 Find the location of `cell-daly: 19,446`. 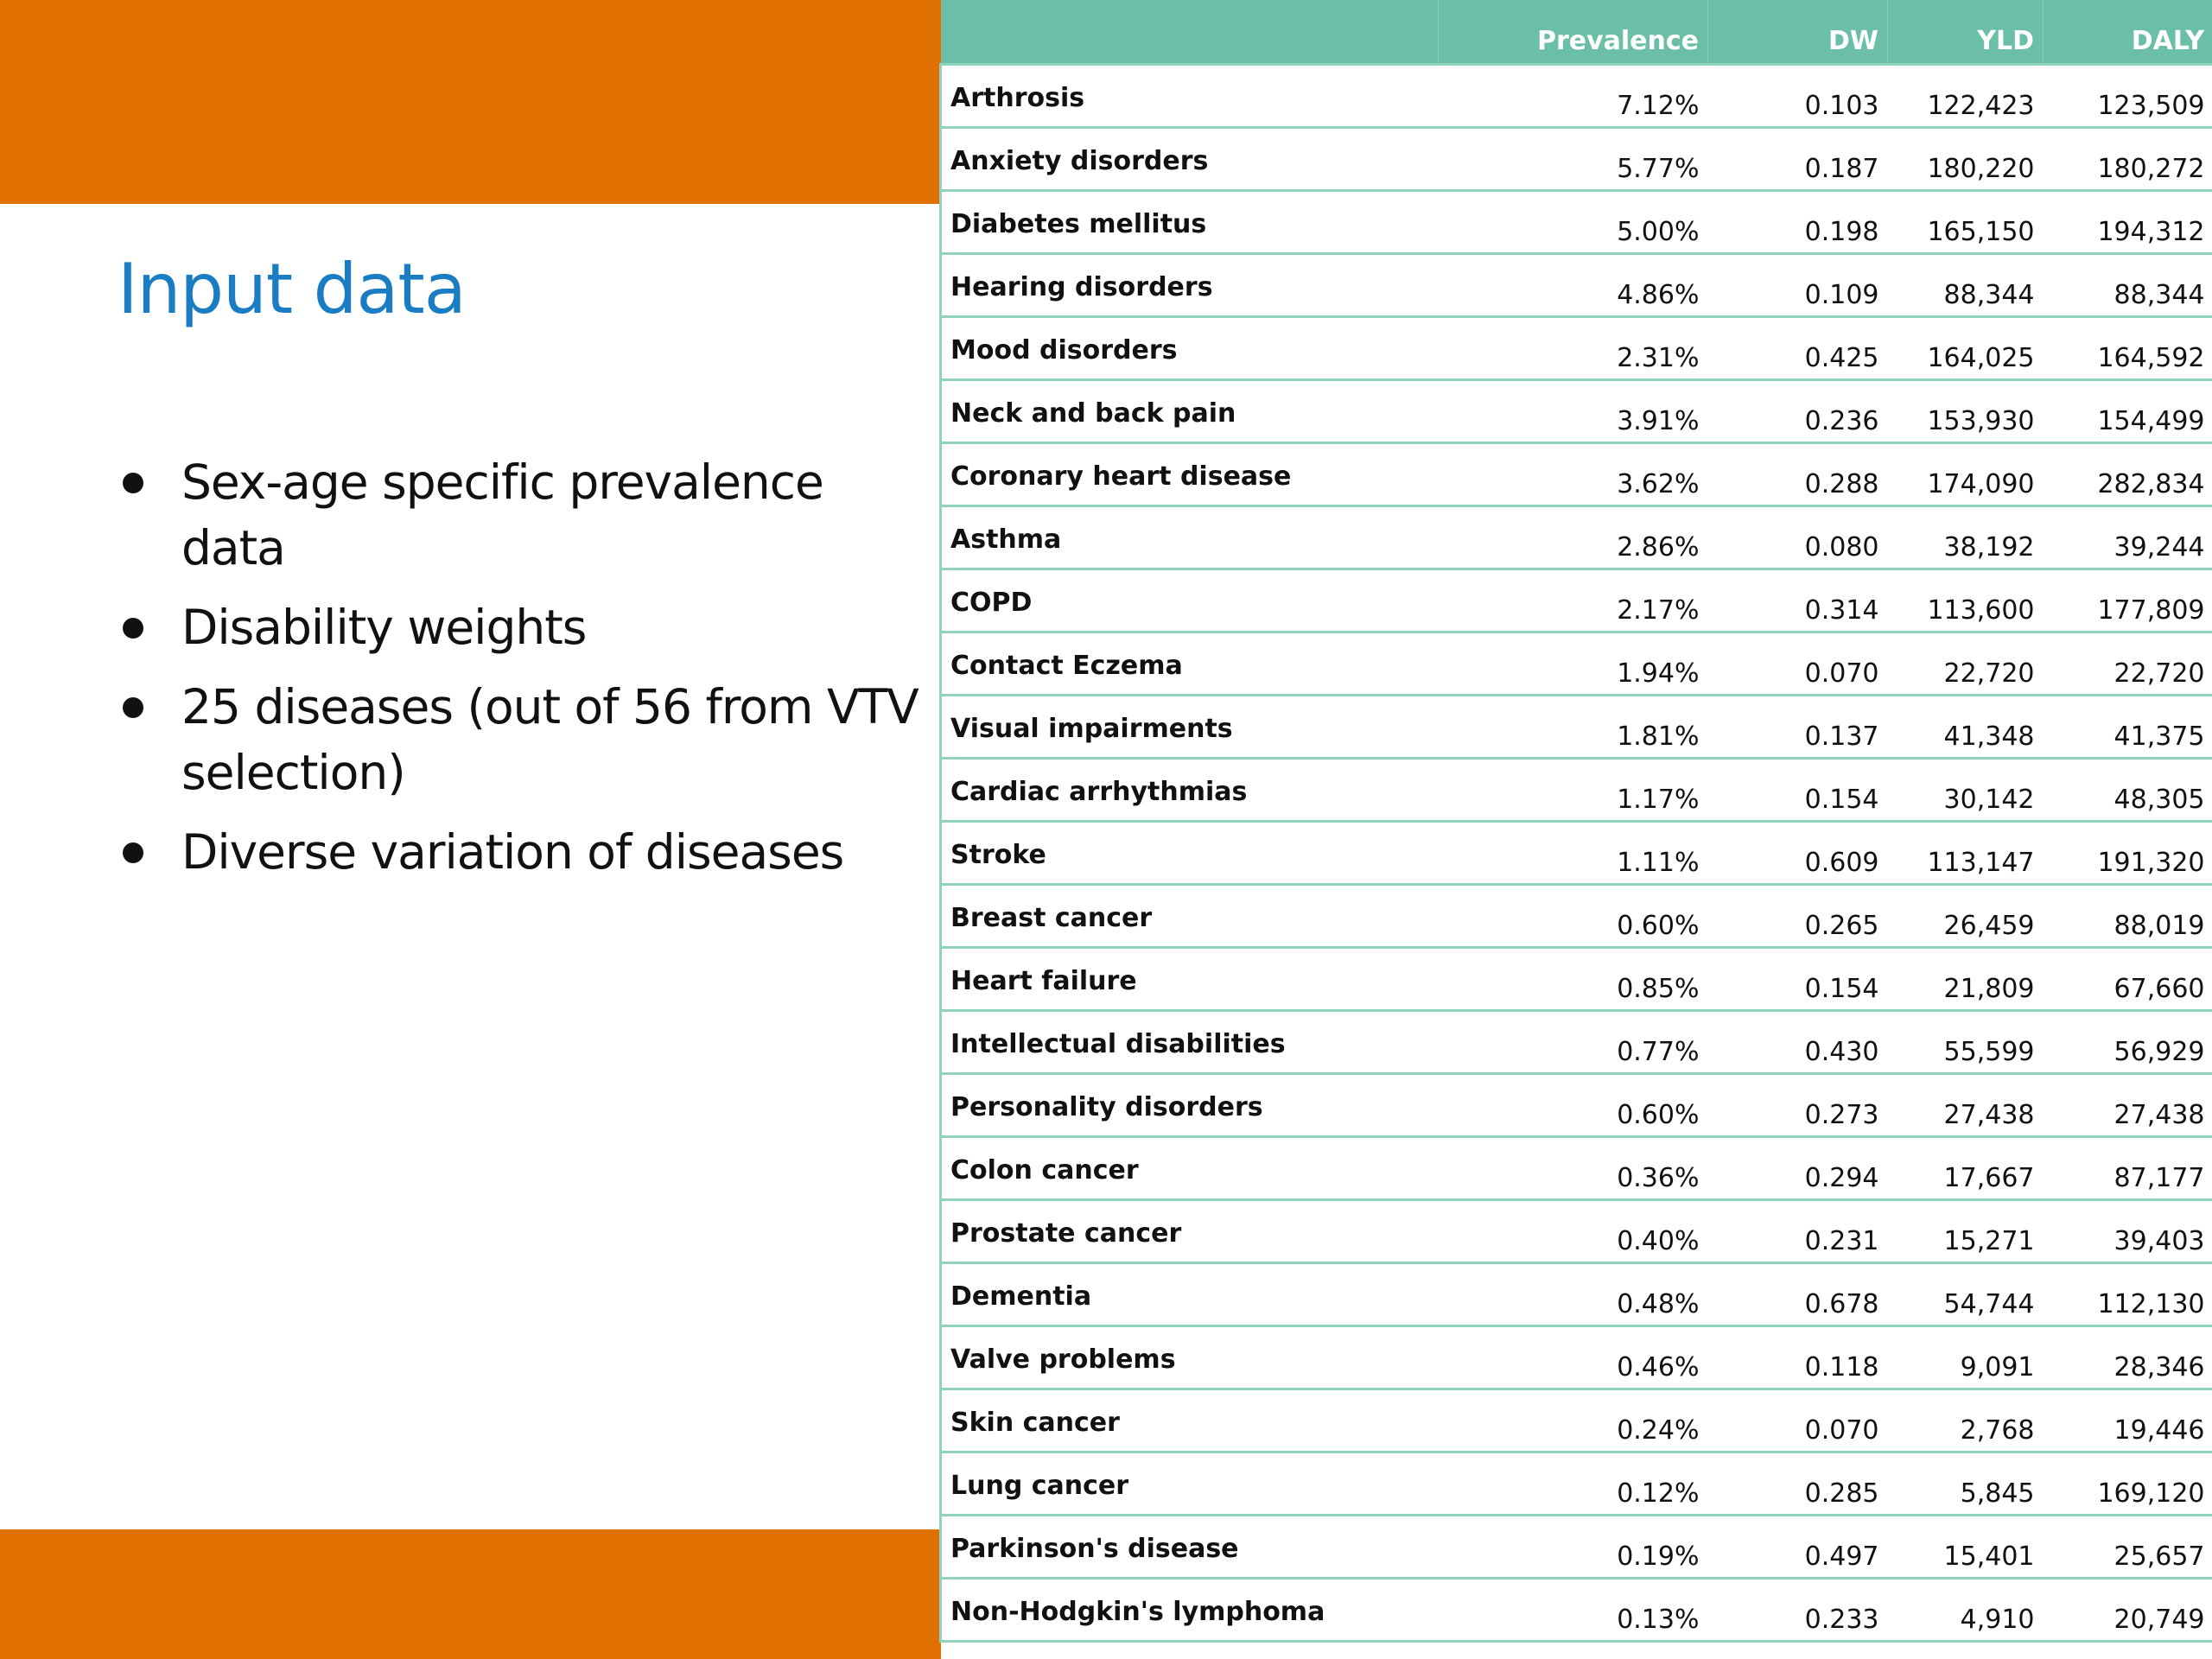

cell-daly: 19,446 is located at coordinates (2127, 1421).